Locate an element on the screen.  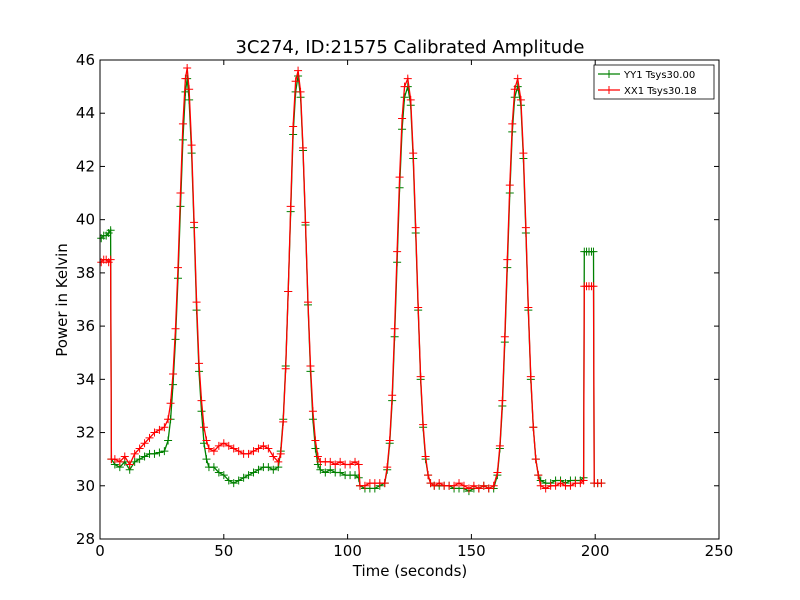
y-tick-label: 28 is located at coordinates (85, 539).